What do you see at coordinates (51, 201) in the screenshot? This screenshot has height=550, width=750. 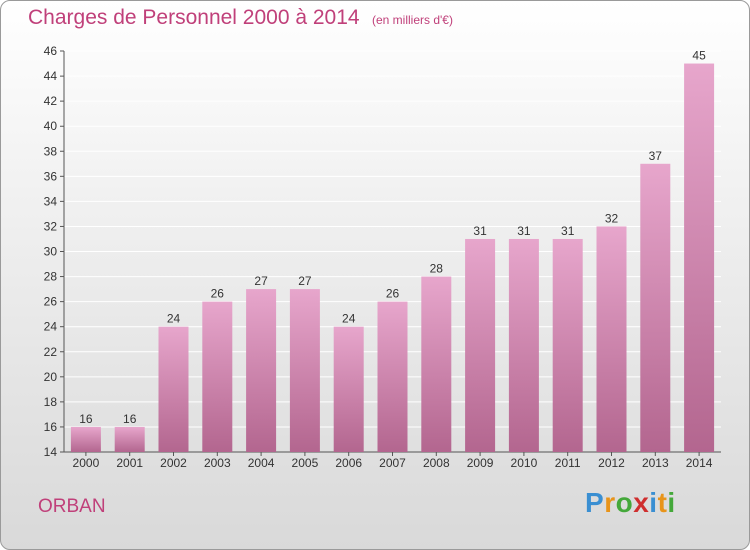 I see `y-tick-label: 34` at bounding box center [51, 201].